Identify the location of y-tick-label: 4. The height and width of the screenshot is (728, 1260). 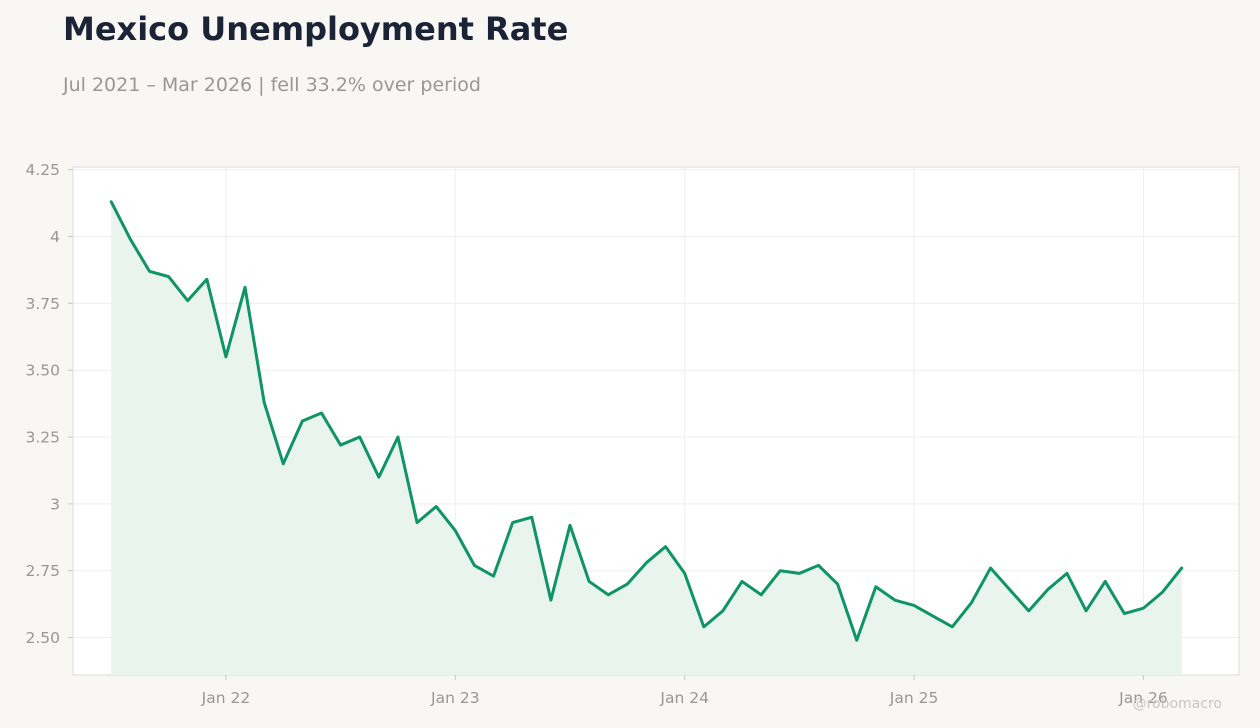
(55, 237).